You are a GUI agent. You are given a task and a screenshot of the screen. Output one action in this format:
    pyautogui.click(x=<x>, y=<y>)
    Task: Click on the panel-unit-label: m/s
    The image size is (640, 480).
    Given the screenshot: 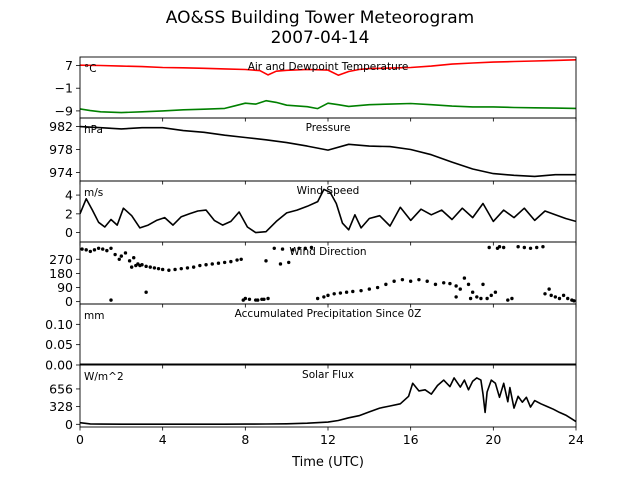 What is the action you would take?
    pyautogui.click(x=93, y=193)
    